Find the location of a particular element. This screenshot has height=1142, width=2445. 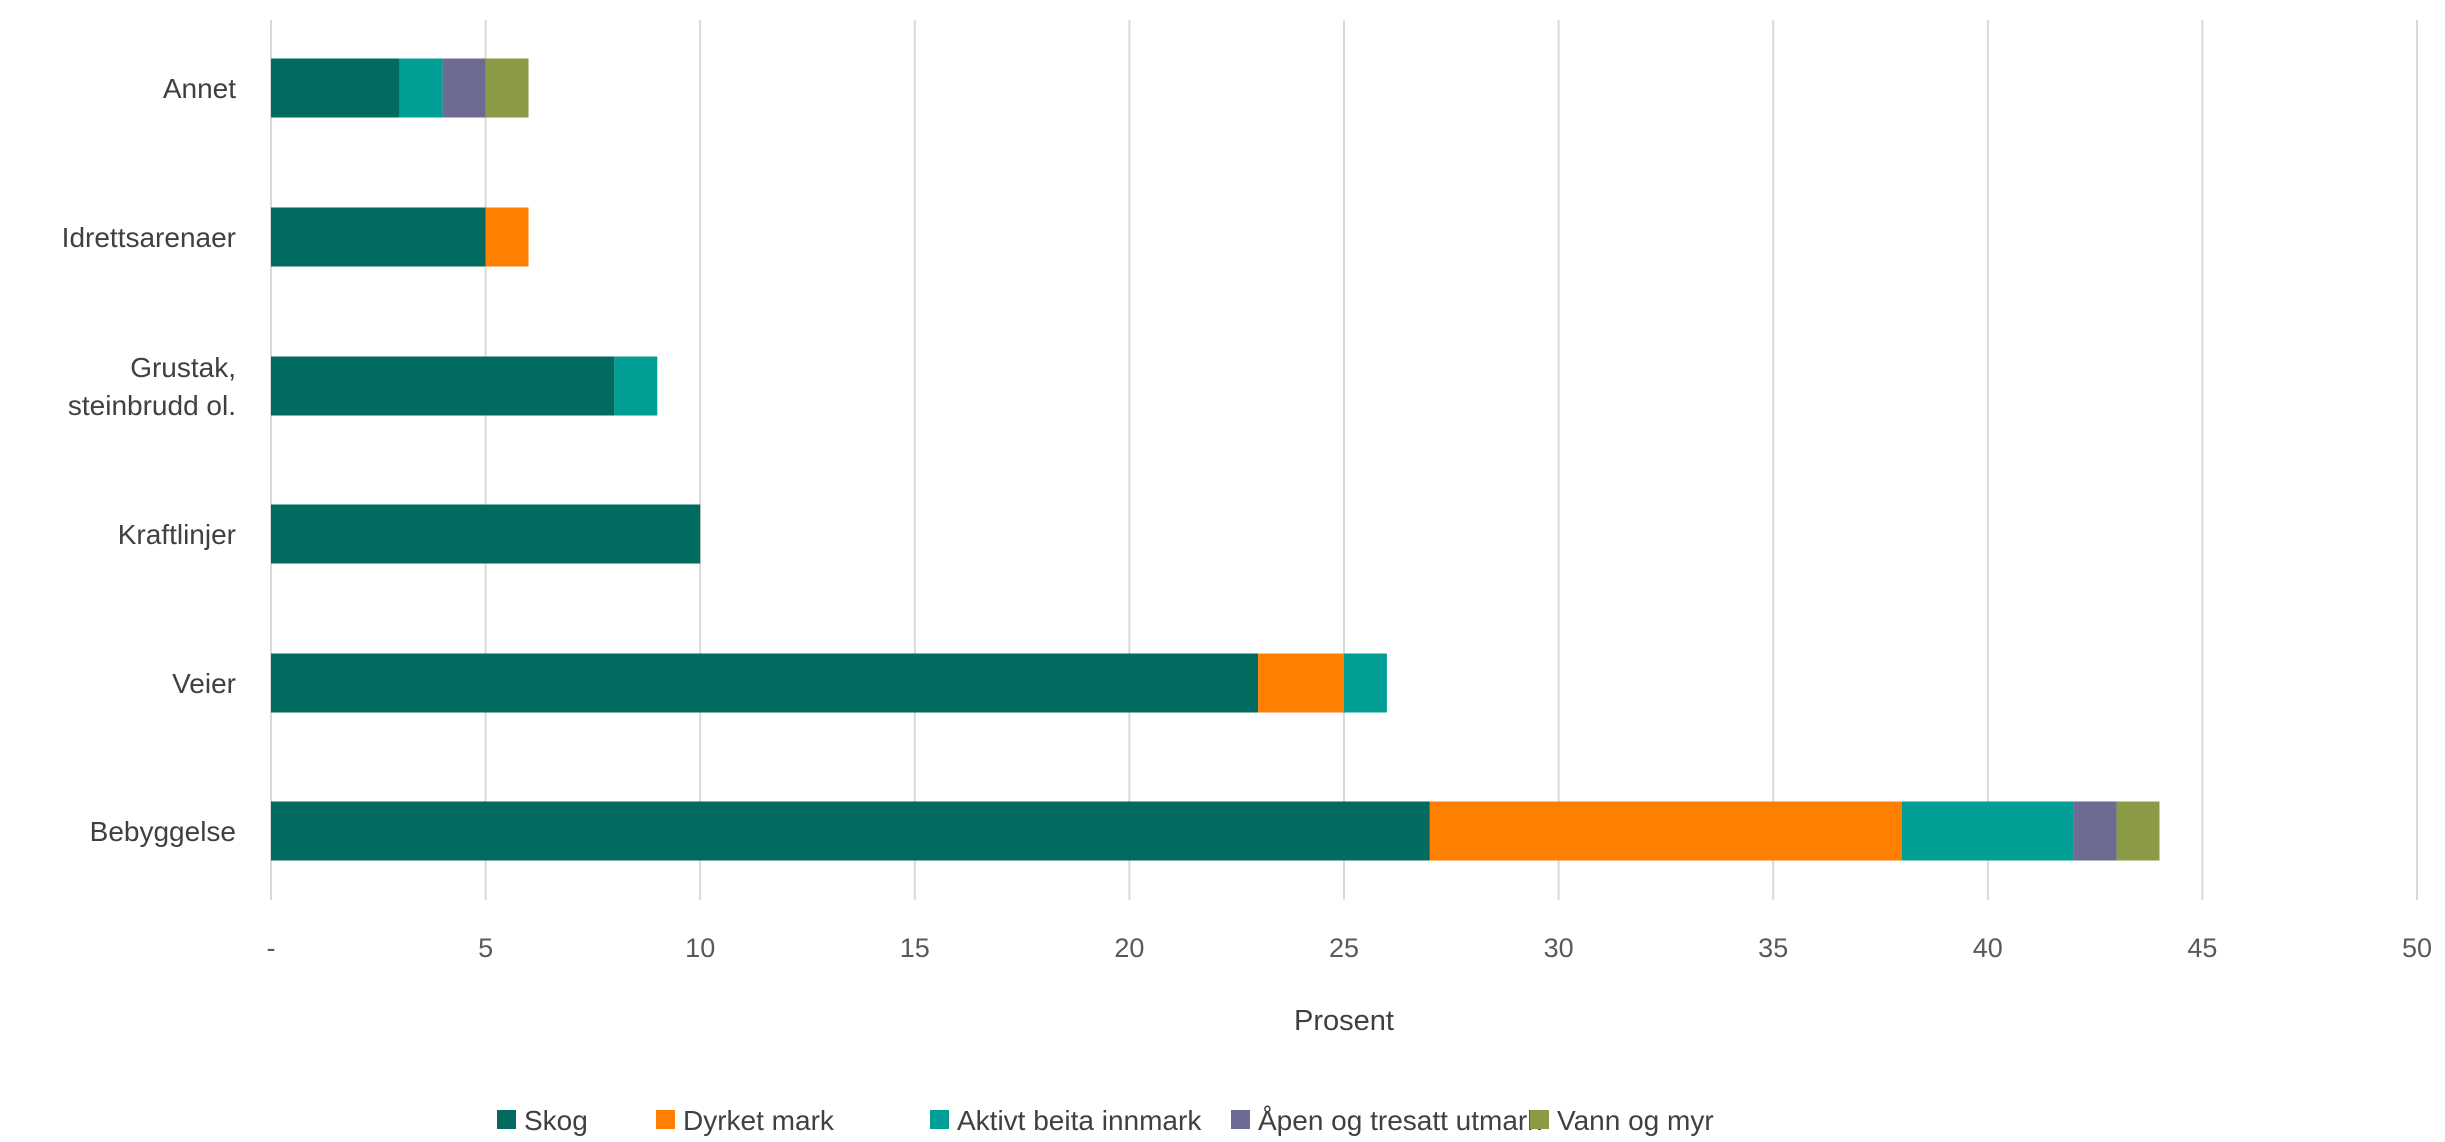

x-tick-label: 35 is located at coordinates (1773, 948).